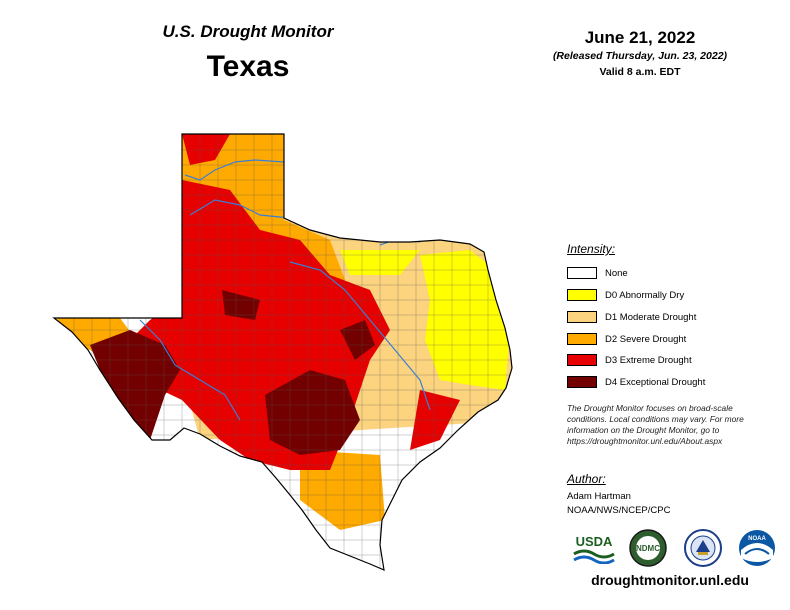 This screenshot has height=610, width=790. Describe the element at coordinates (591, 249) in the screenshot. I see `legend-title: Intensity:` at that location.